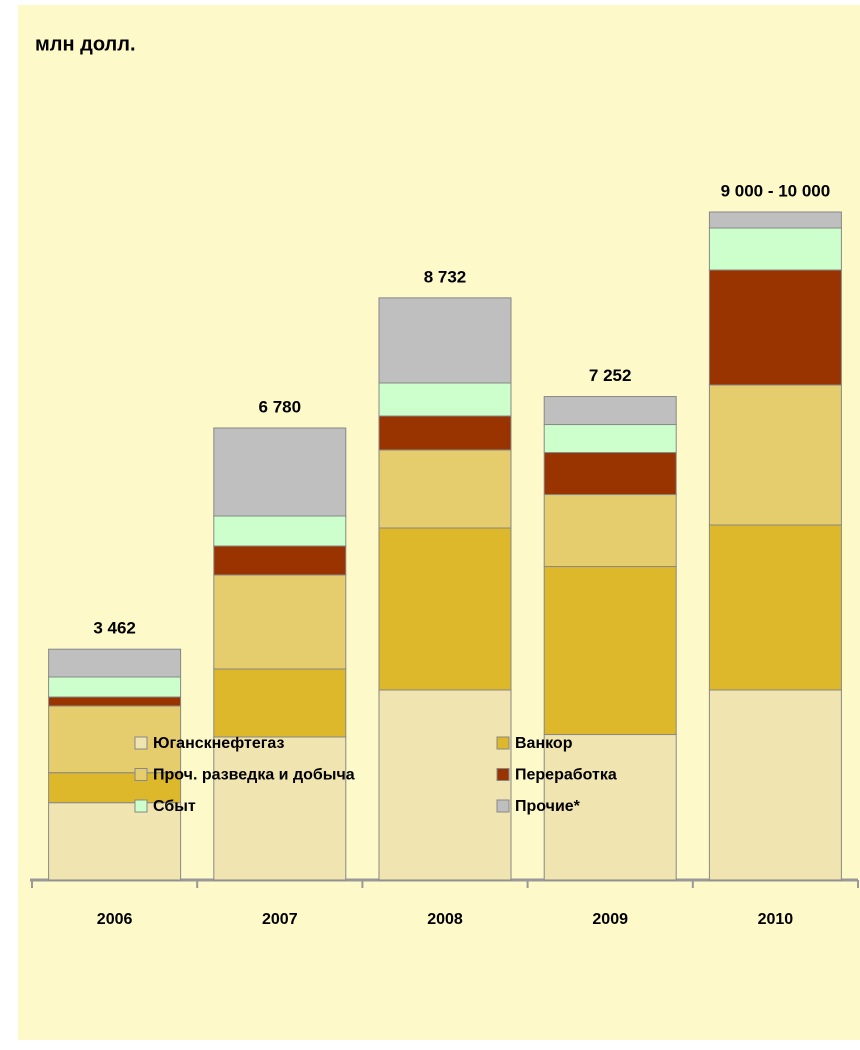 Image resolution: width=860 pixels, height=1050 pixels. What do you see at coordinates (115, 919) in the screenshot?
I see `x-tick-label: 2006` at bounding box center [115, 919].